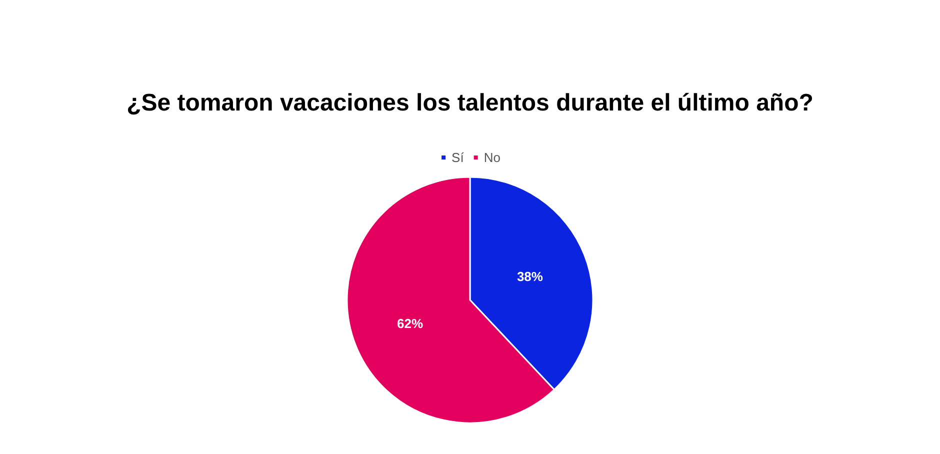 The width and height of the screenshot is (940, 454). Describe the element at coordinates (470, 103) in the screenshot. I see `chart-title: ¿Se tomaron vacaciones los talentos durante el último año?` at that location.